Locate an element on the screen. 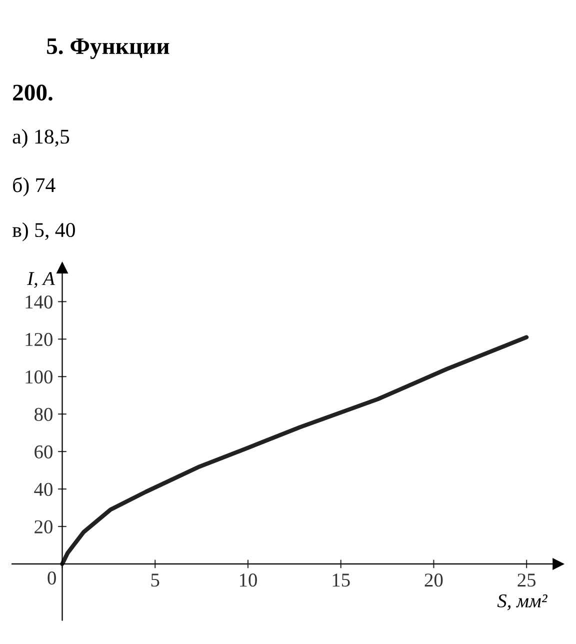 The image size is (576, 644). y-tick-label: 140 is located at coordinates (39, 302).